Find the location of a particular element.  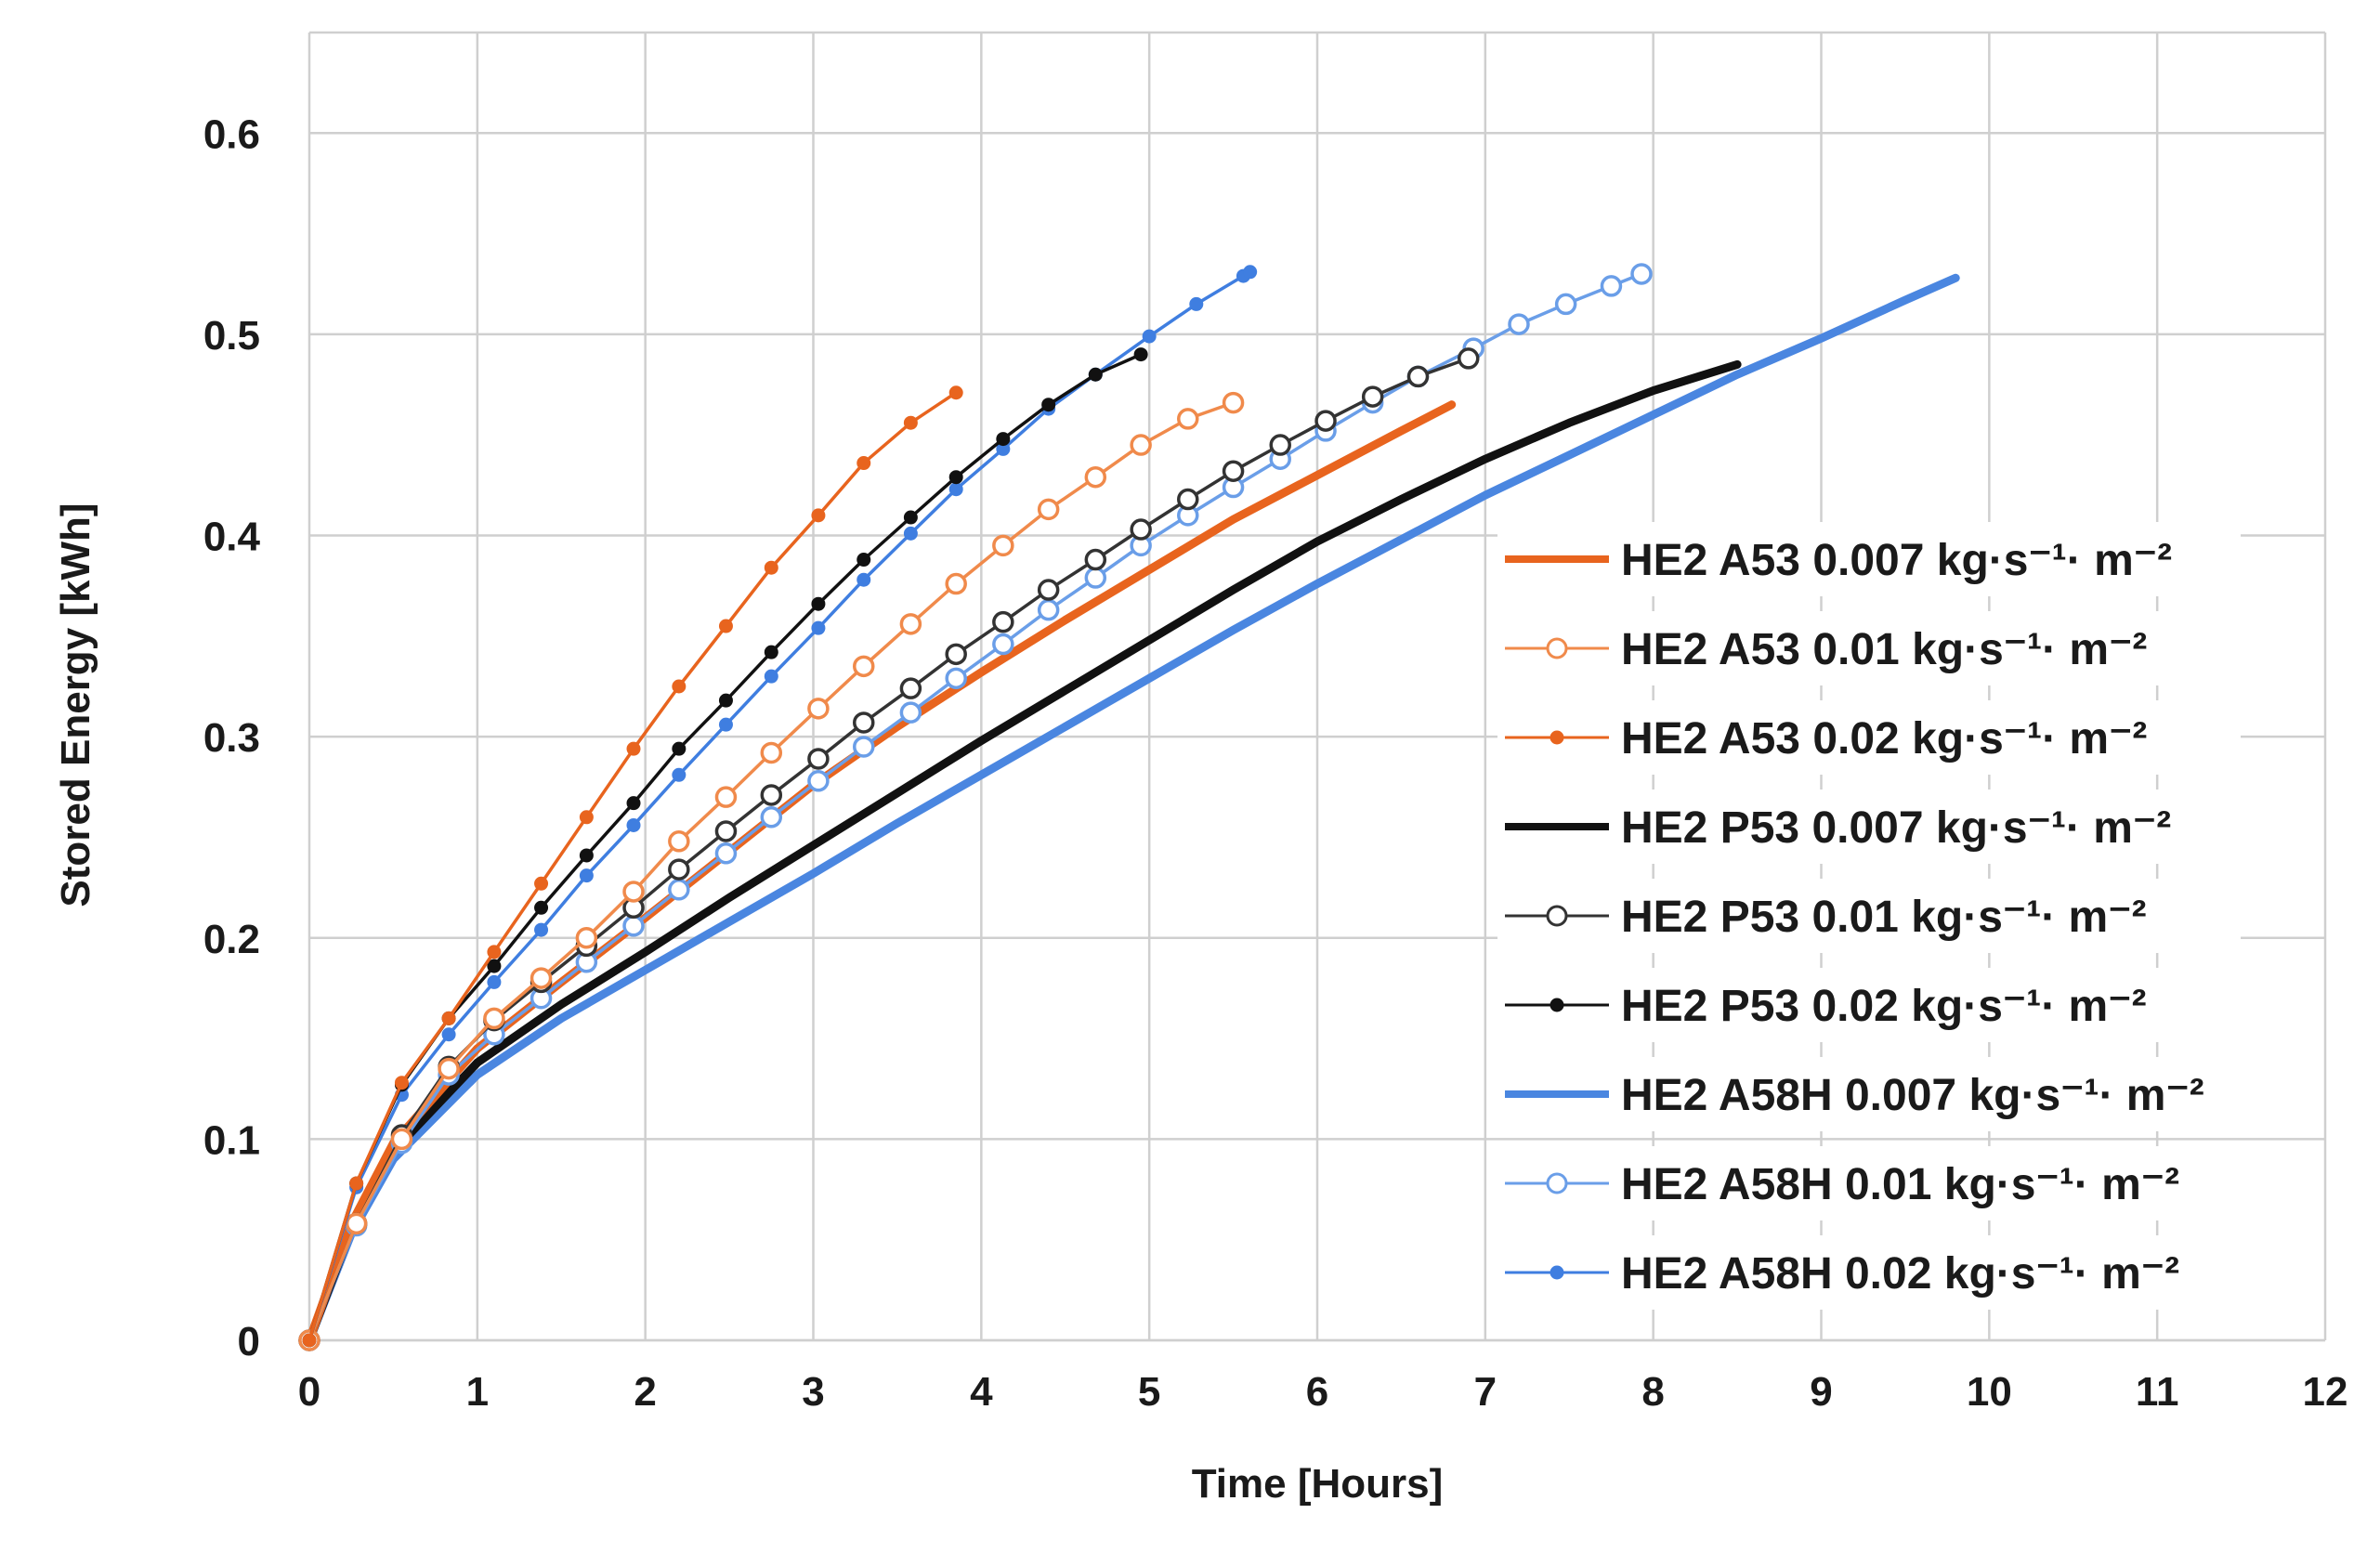

legend-label: HE2 A58H 0.01 kg·s⁻¹· m⁻² is located at coordinates (1900, 1184).